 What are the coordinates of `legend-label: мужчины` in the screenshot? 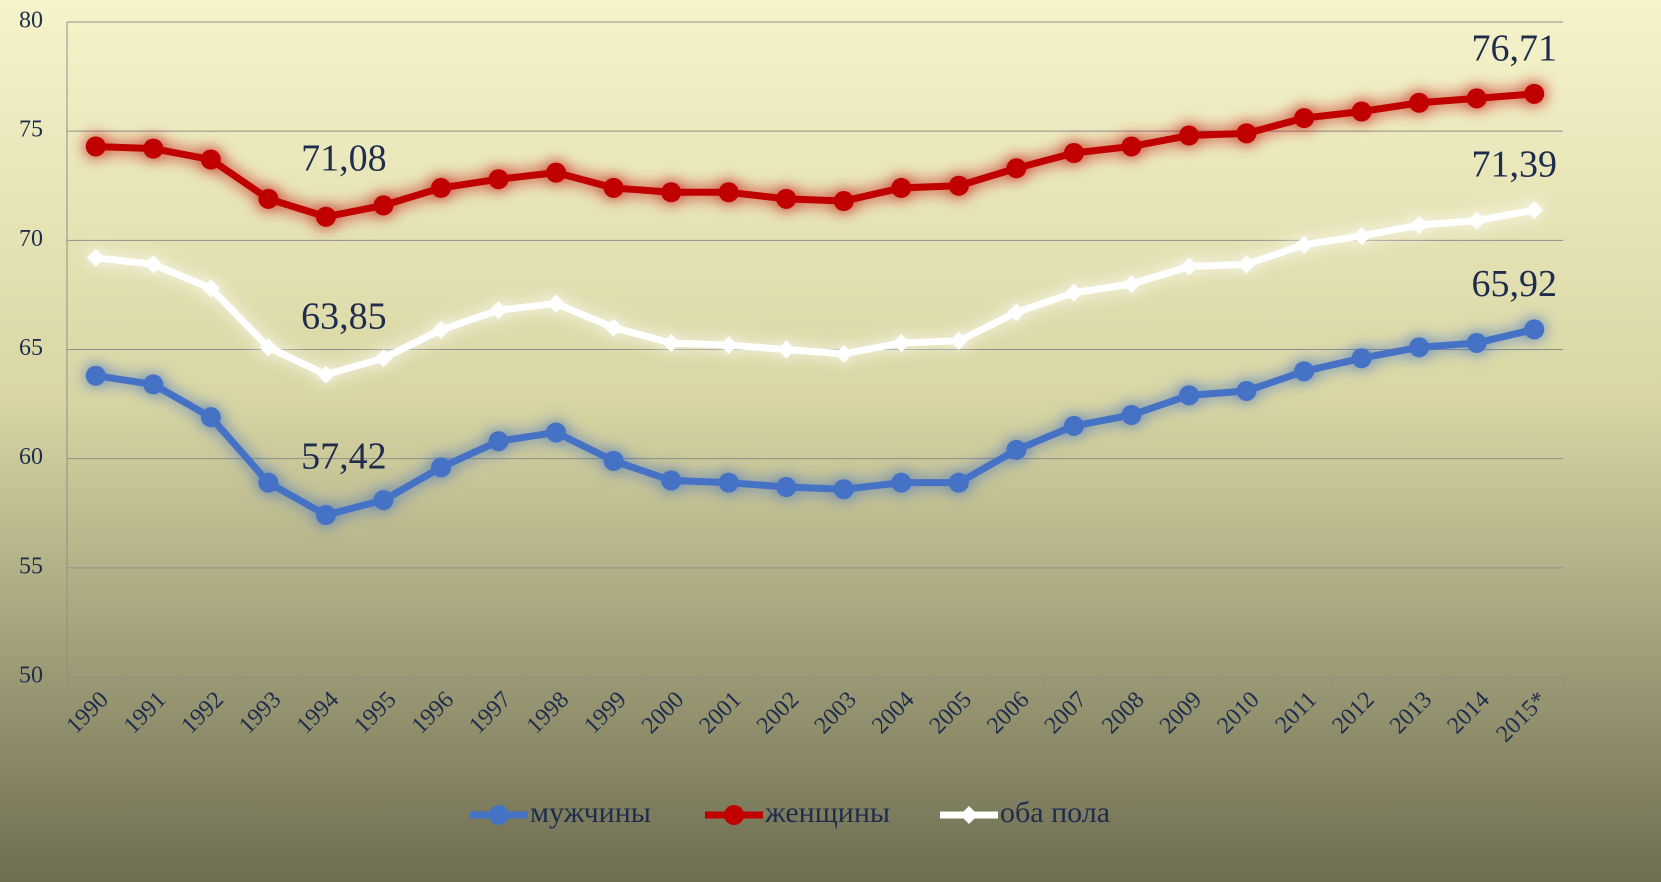 It's located at (590, 812).